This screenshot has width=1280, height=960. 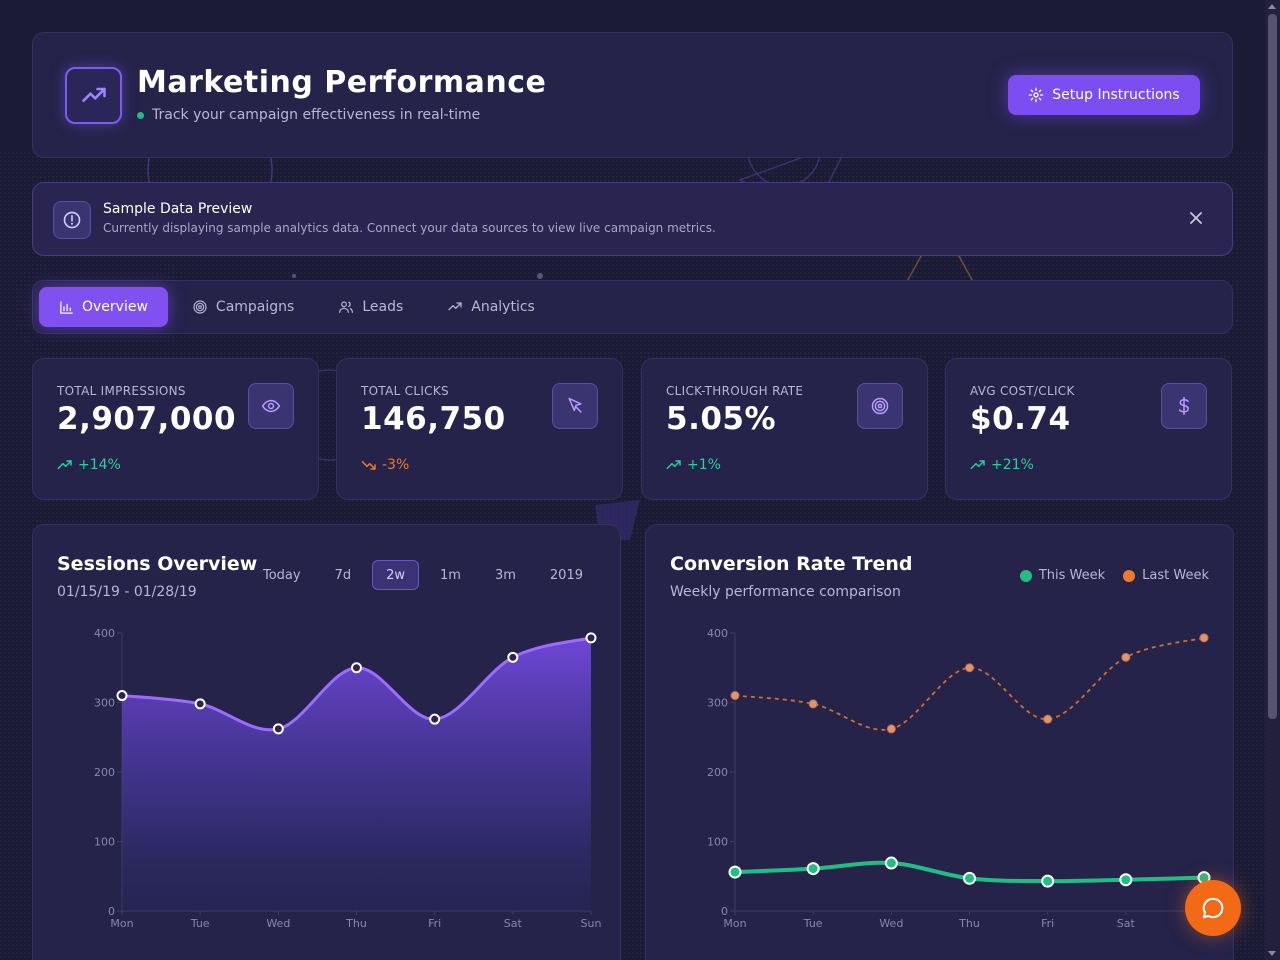 What do you see at coordinates (735, 391) in the screenshot?
I see `stat-label: CLICK-THROUGH RATE` at bounding box center [735, 391].